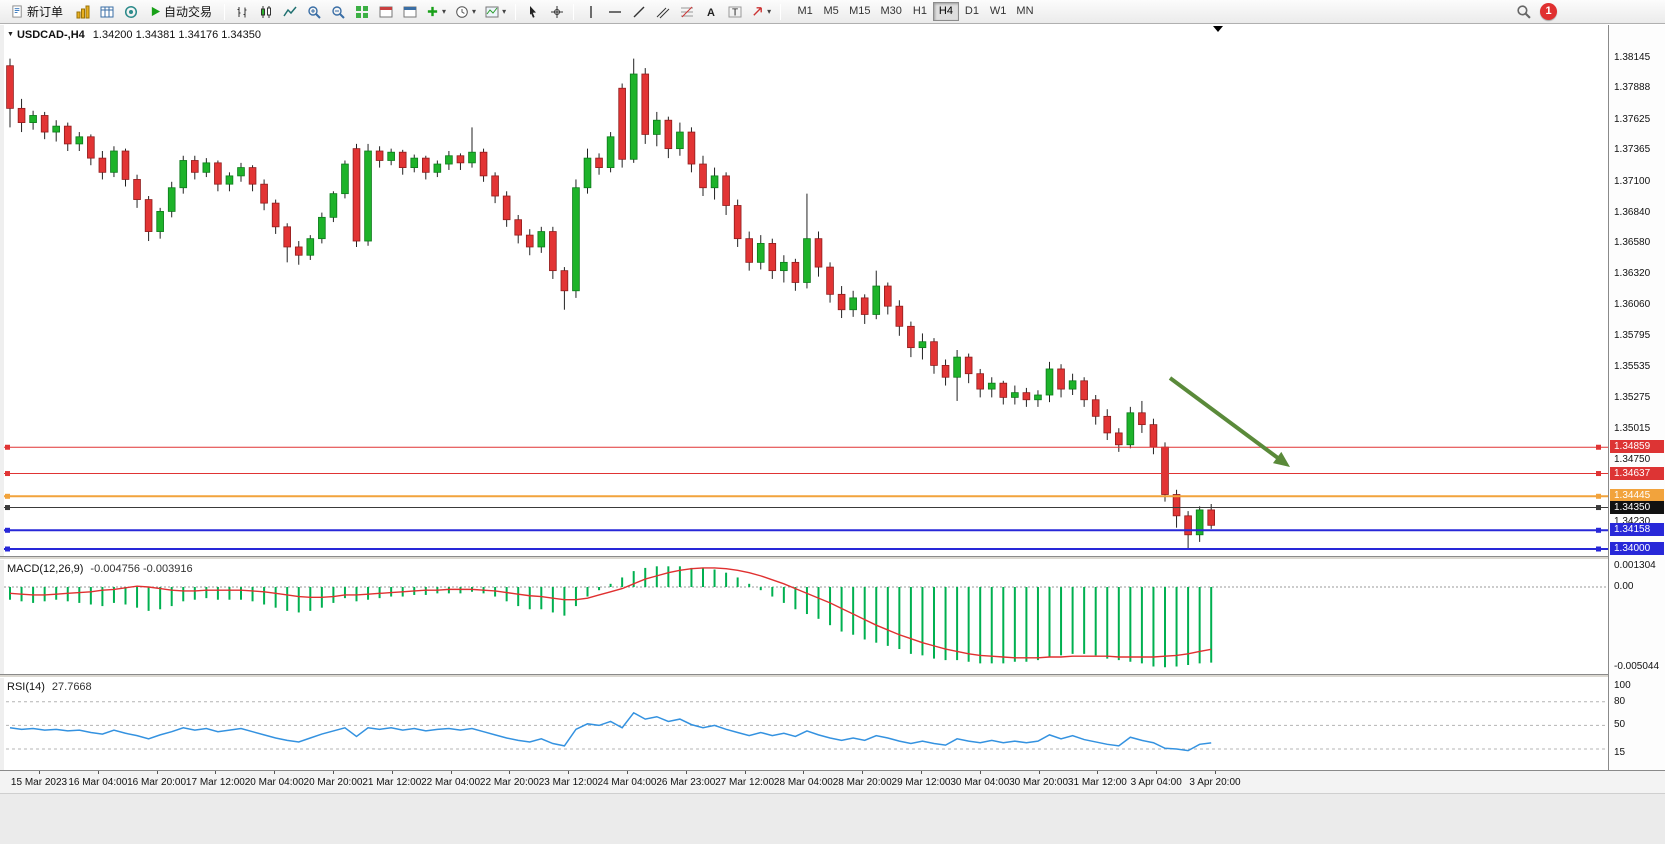 The height and width of the screenshot is (844, 1665). What do you see at coordinates (141, 569) in the screenshot?
I see `macd-values: -0.004756 -0.003916` at bounding box center [141, 569].